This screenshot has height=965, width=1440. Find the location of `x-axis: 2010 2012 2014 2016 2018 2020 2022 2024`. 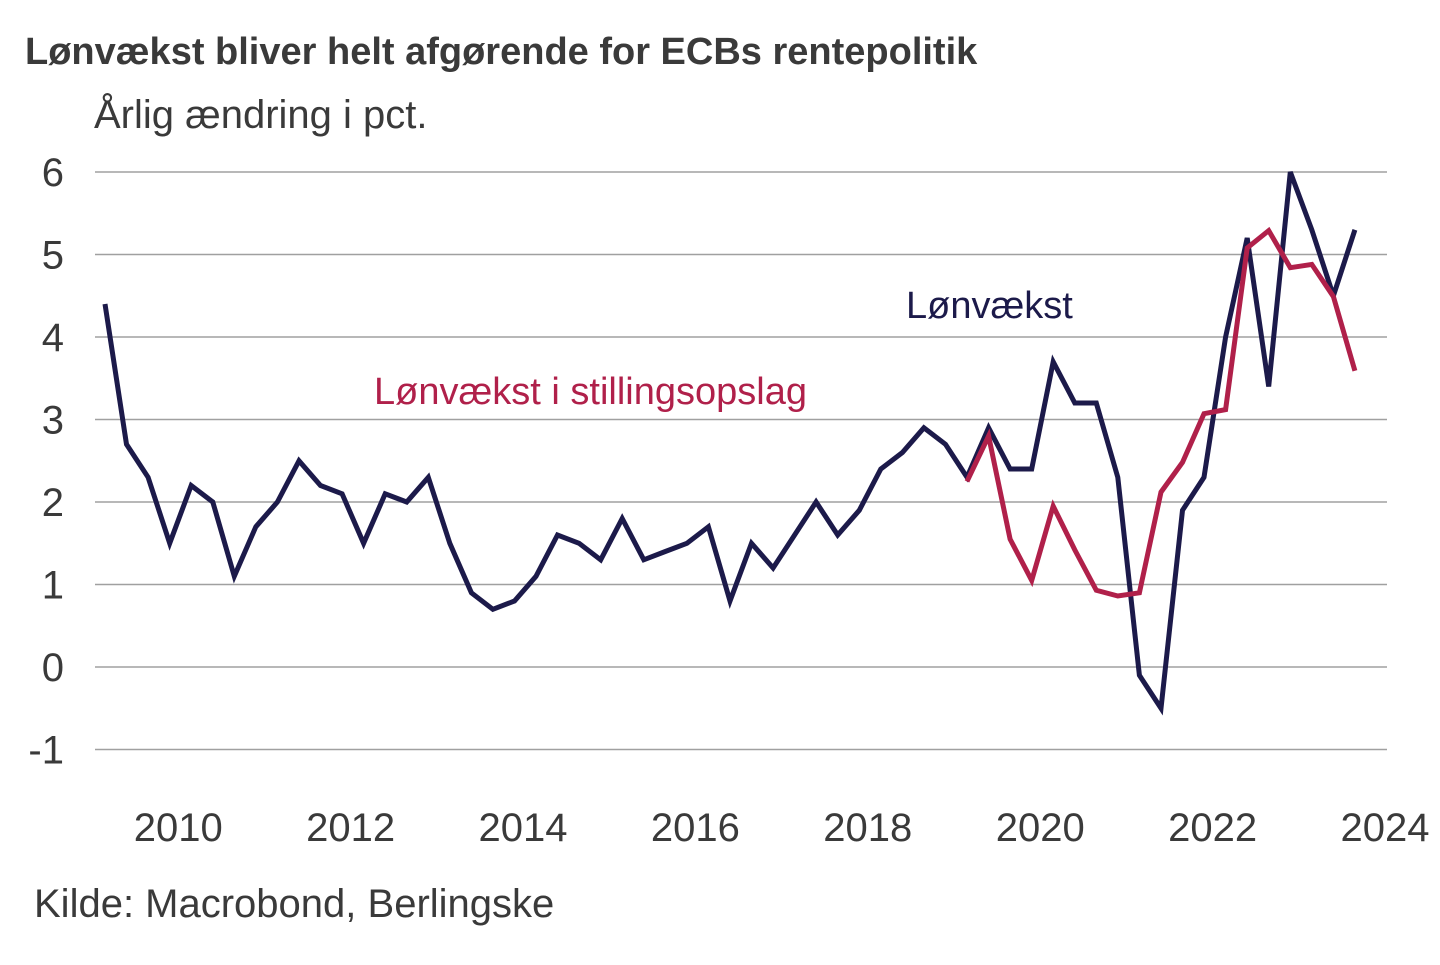

x-axis: 2010 2012 2014 2016 2018 2020 2022 2024 is located at coordinates (782, 828).